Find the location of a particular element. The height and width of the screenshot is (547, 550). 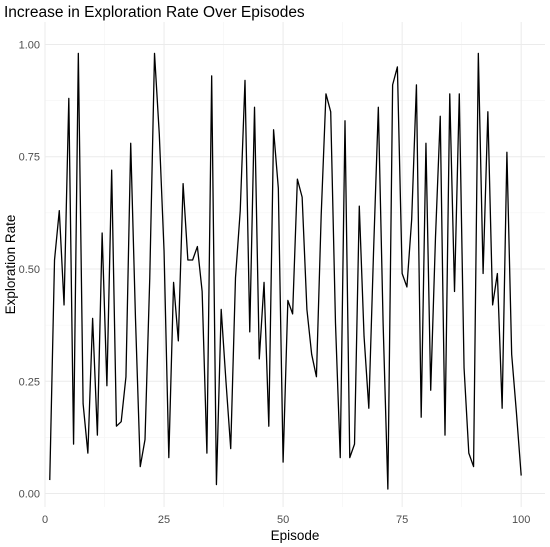

x-axis-title: Episode is located at coordinates (295, 535).